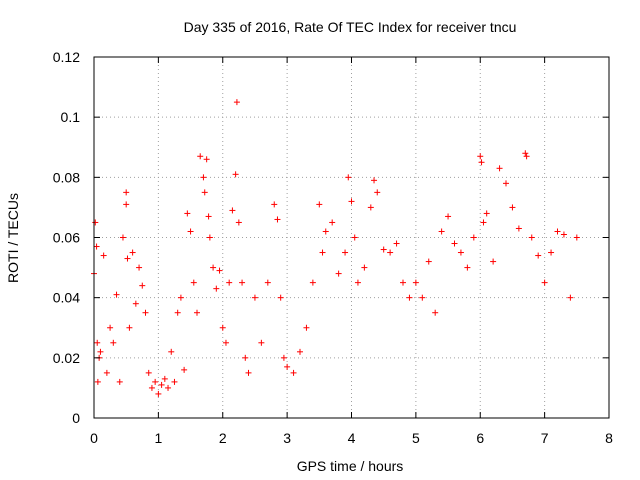 This screenshot has height=480, width=640. Describe the element at coordinates (94, 438) in the screenshot. I see `x-tick-label: 0` at that location.